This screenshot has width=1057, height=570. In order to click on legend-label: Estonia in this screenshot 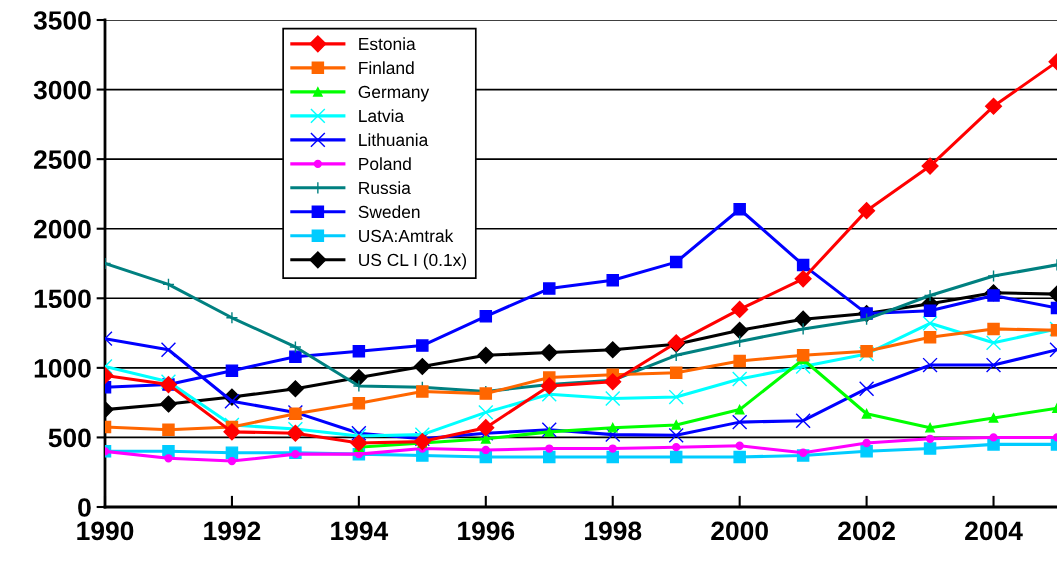, I will do `click(387, 44)`.